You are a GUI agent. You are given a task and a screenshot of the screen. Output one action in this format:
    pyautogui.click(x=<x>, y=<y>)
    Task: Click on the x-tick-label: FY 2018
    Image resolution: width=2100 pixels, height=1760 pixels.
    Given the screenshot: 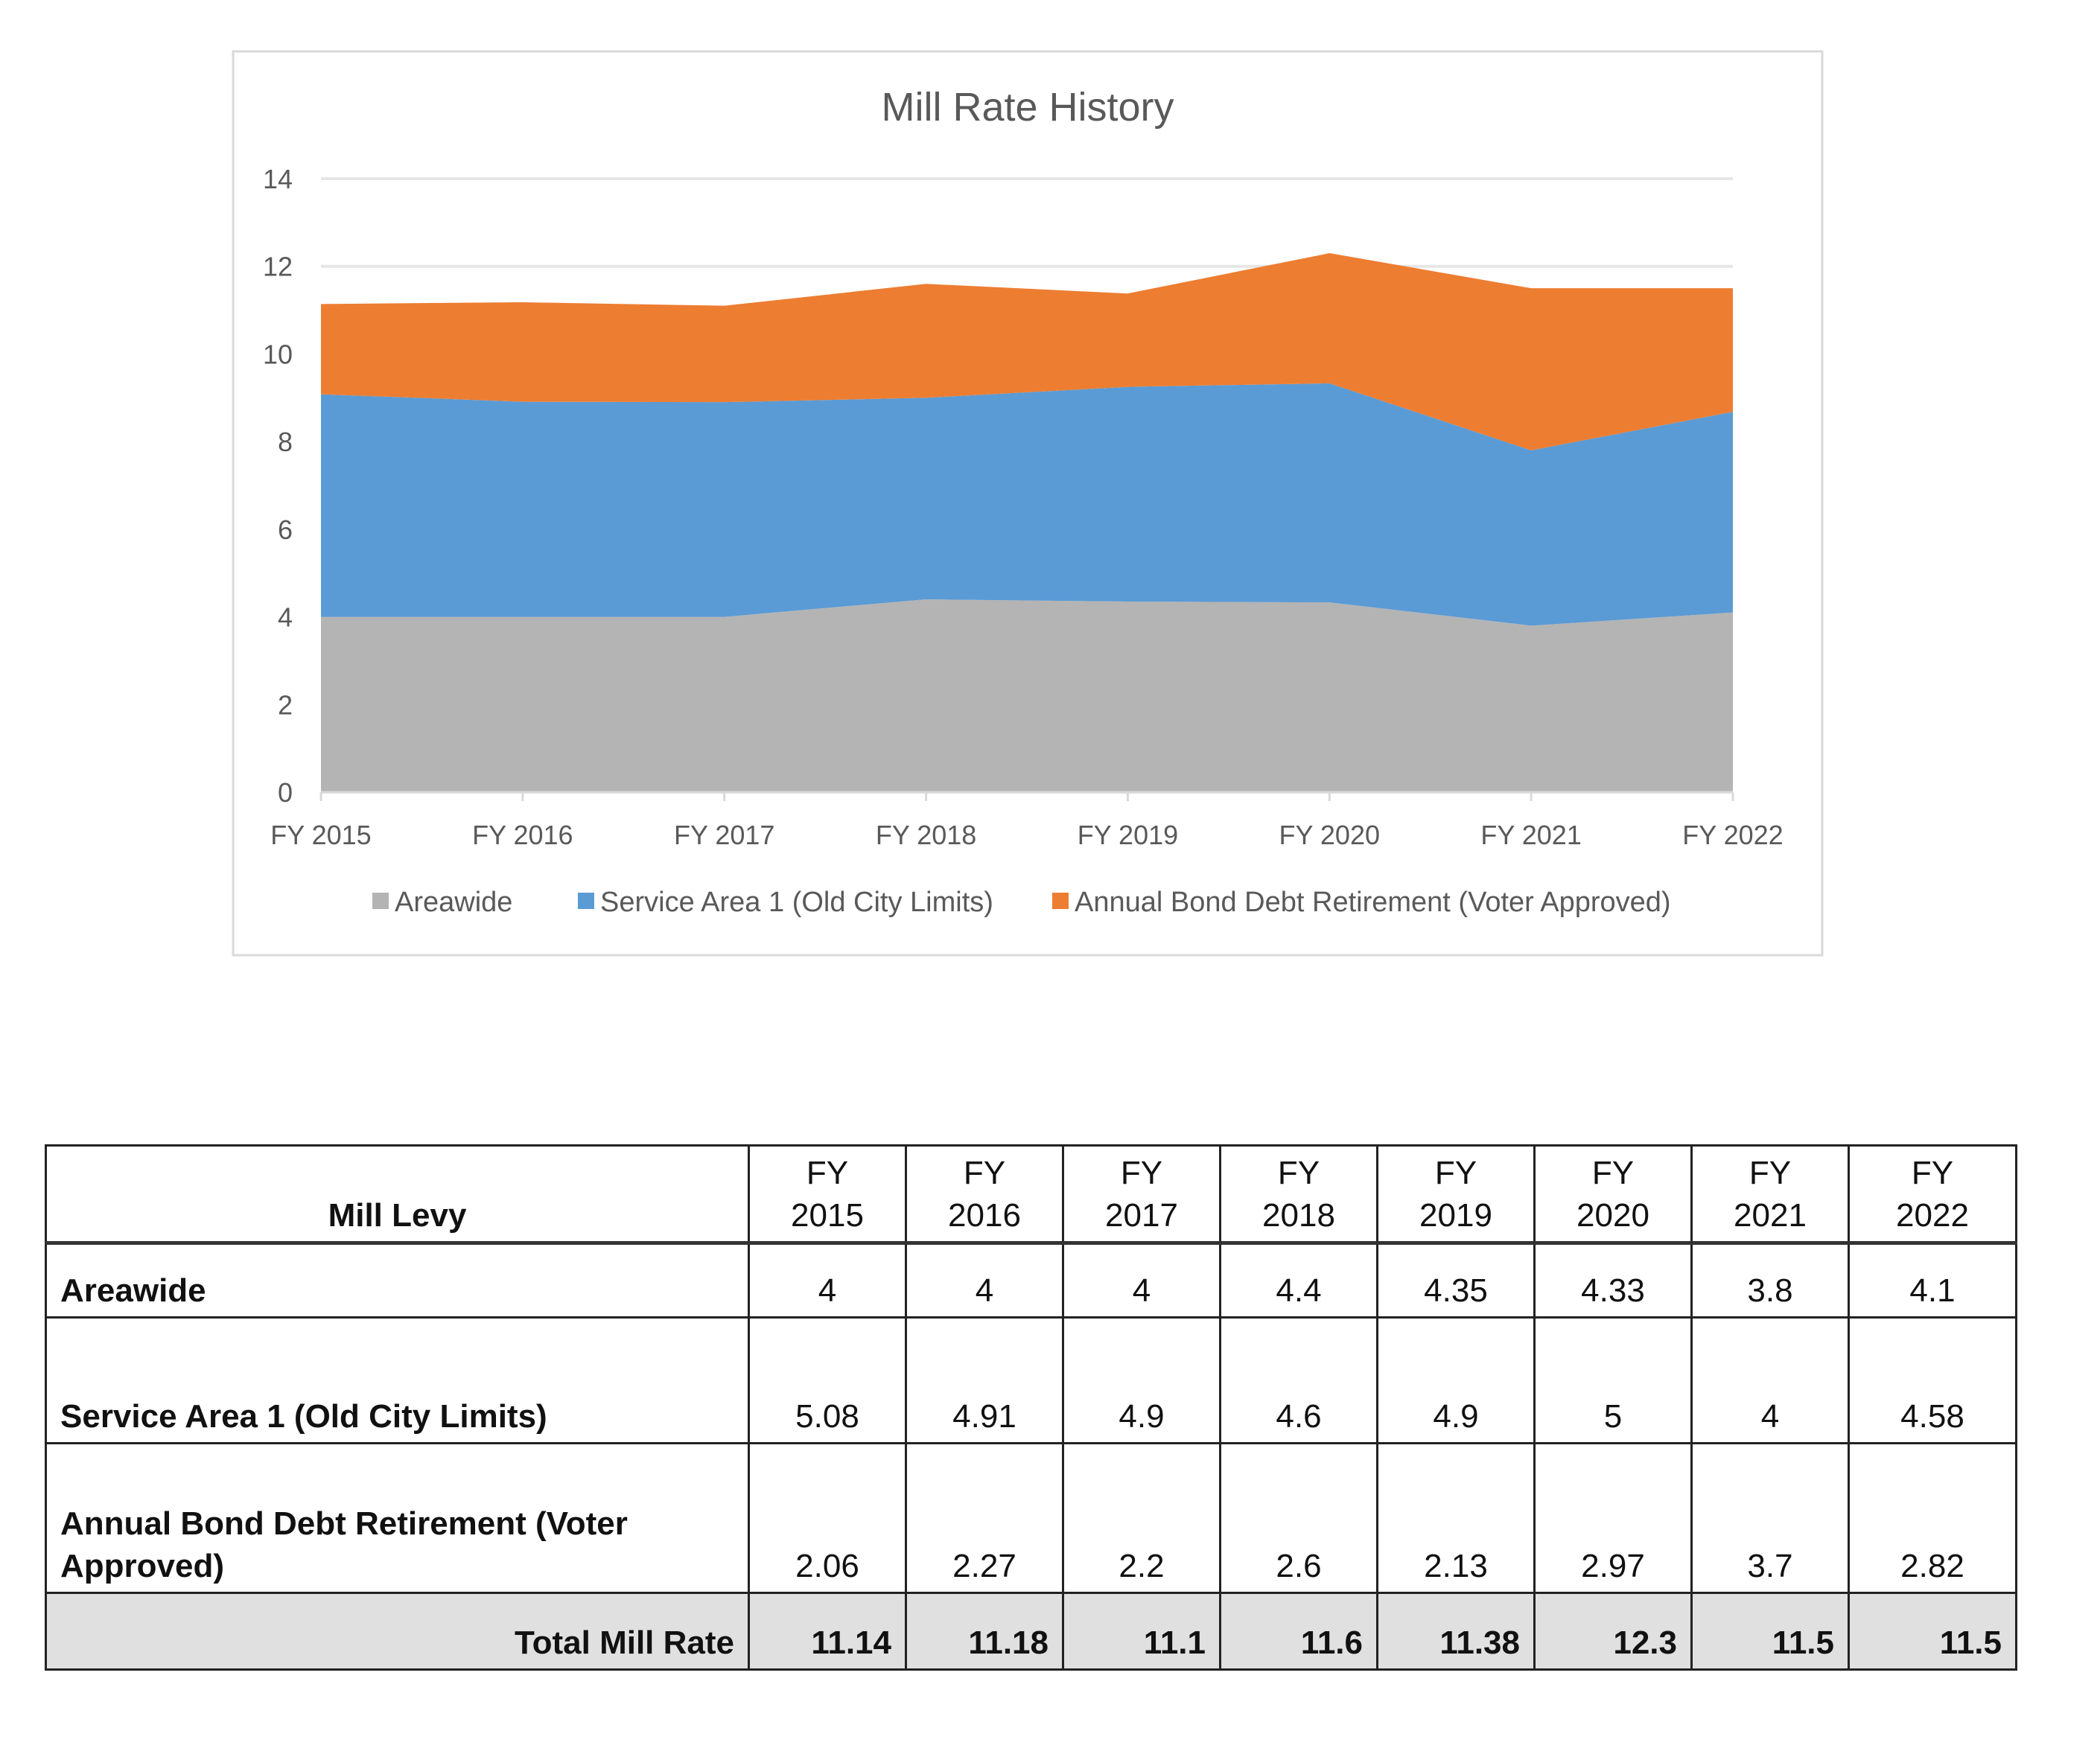 What is the action you would take?
    pyautogui.click(x=926, y=835)
    